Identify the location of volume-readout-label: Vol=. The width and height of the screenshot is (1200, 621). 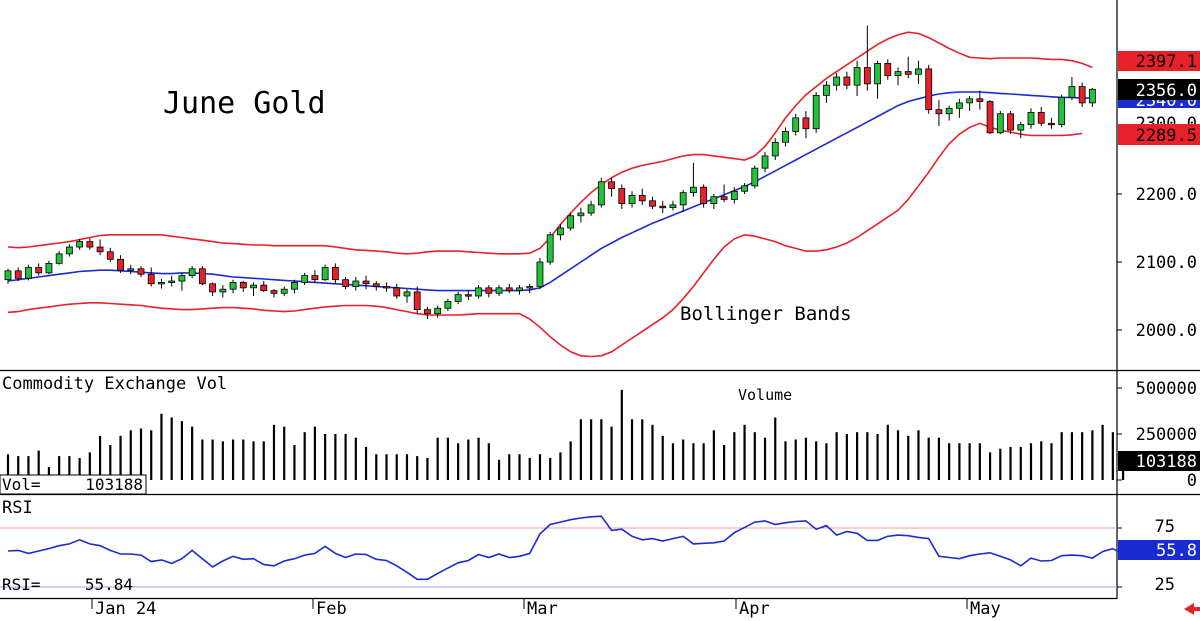
(21, 484).